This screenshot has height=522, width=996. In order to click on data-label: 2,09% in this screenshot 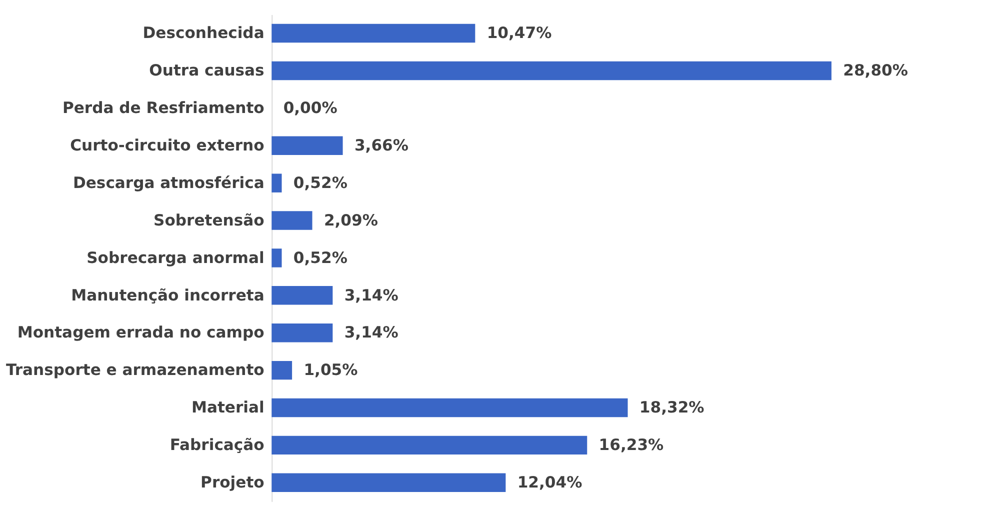, I will do `click(351, 220)`.